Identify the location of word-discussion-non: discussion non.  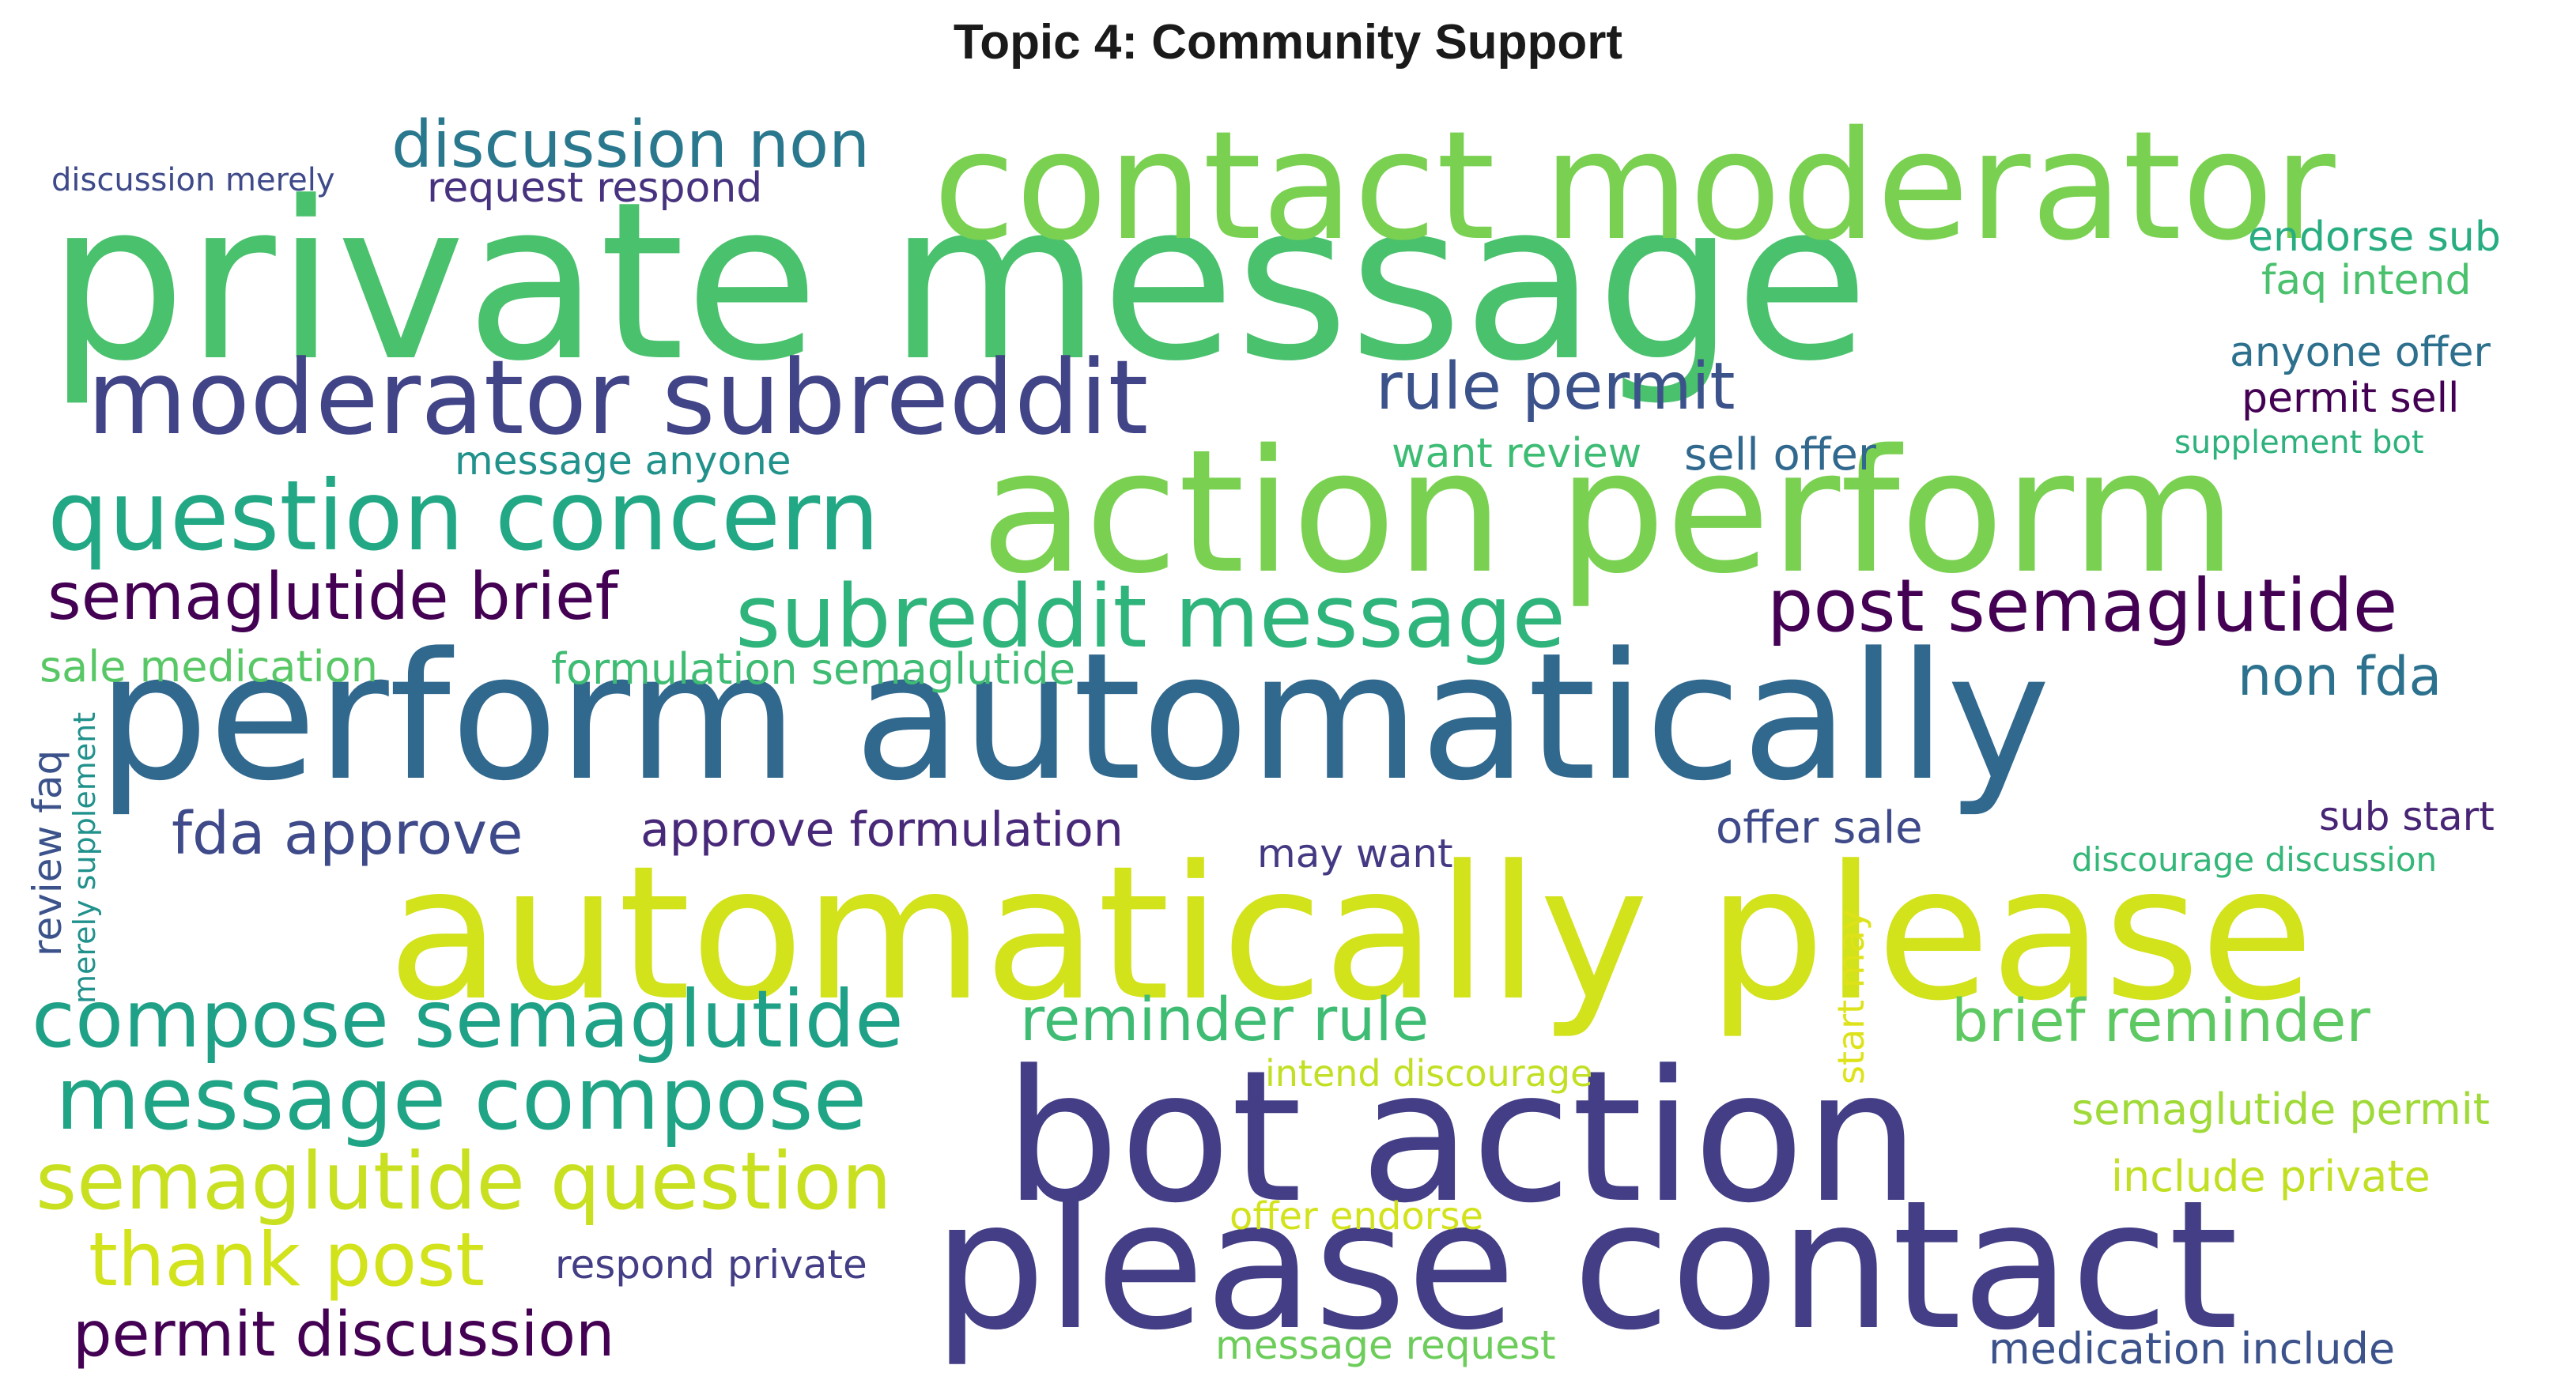
(631, 145).